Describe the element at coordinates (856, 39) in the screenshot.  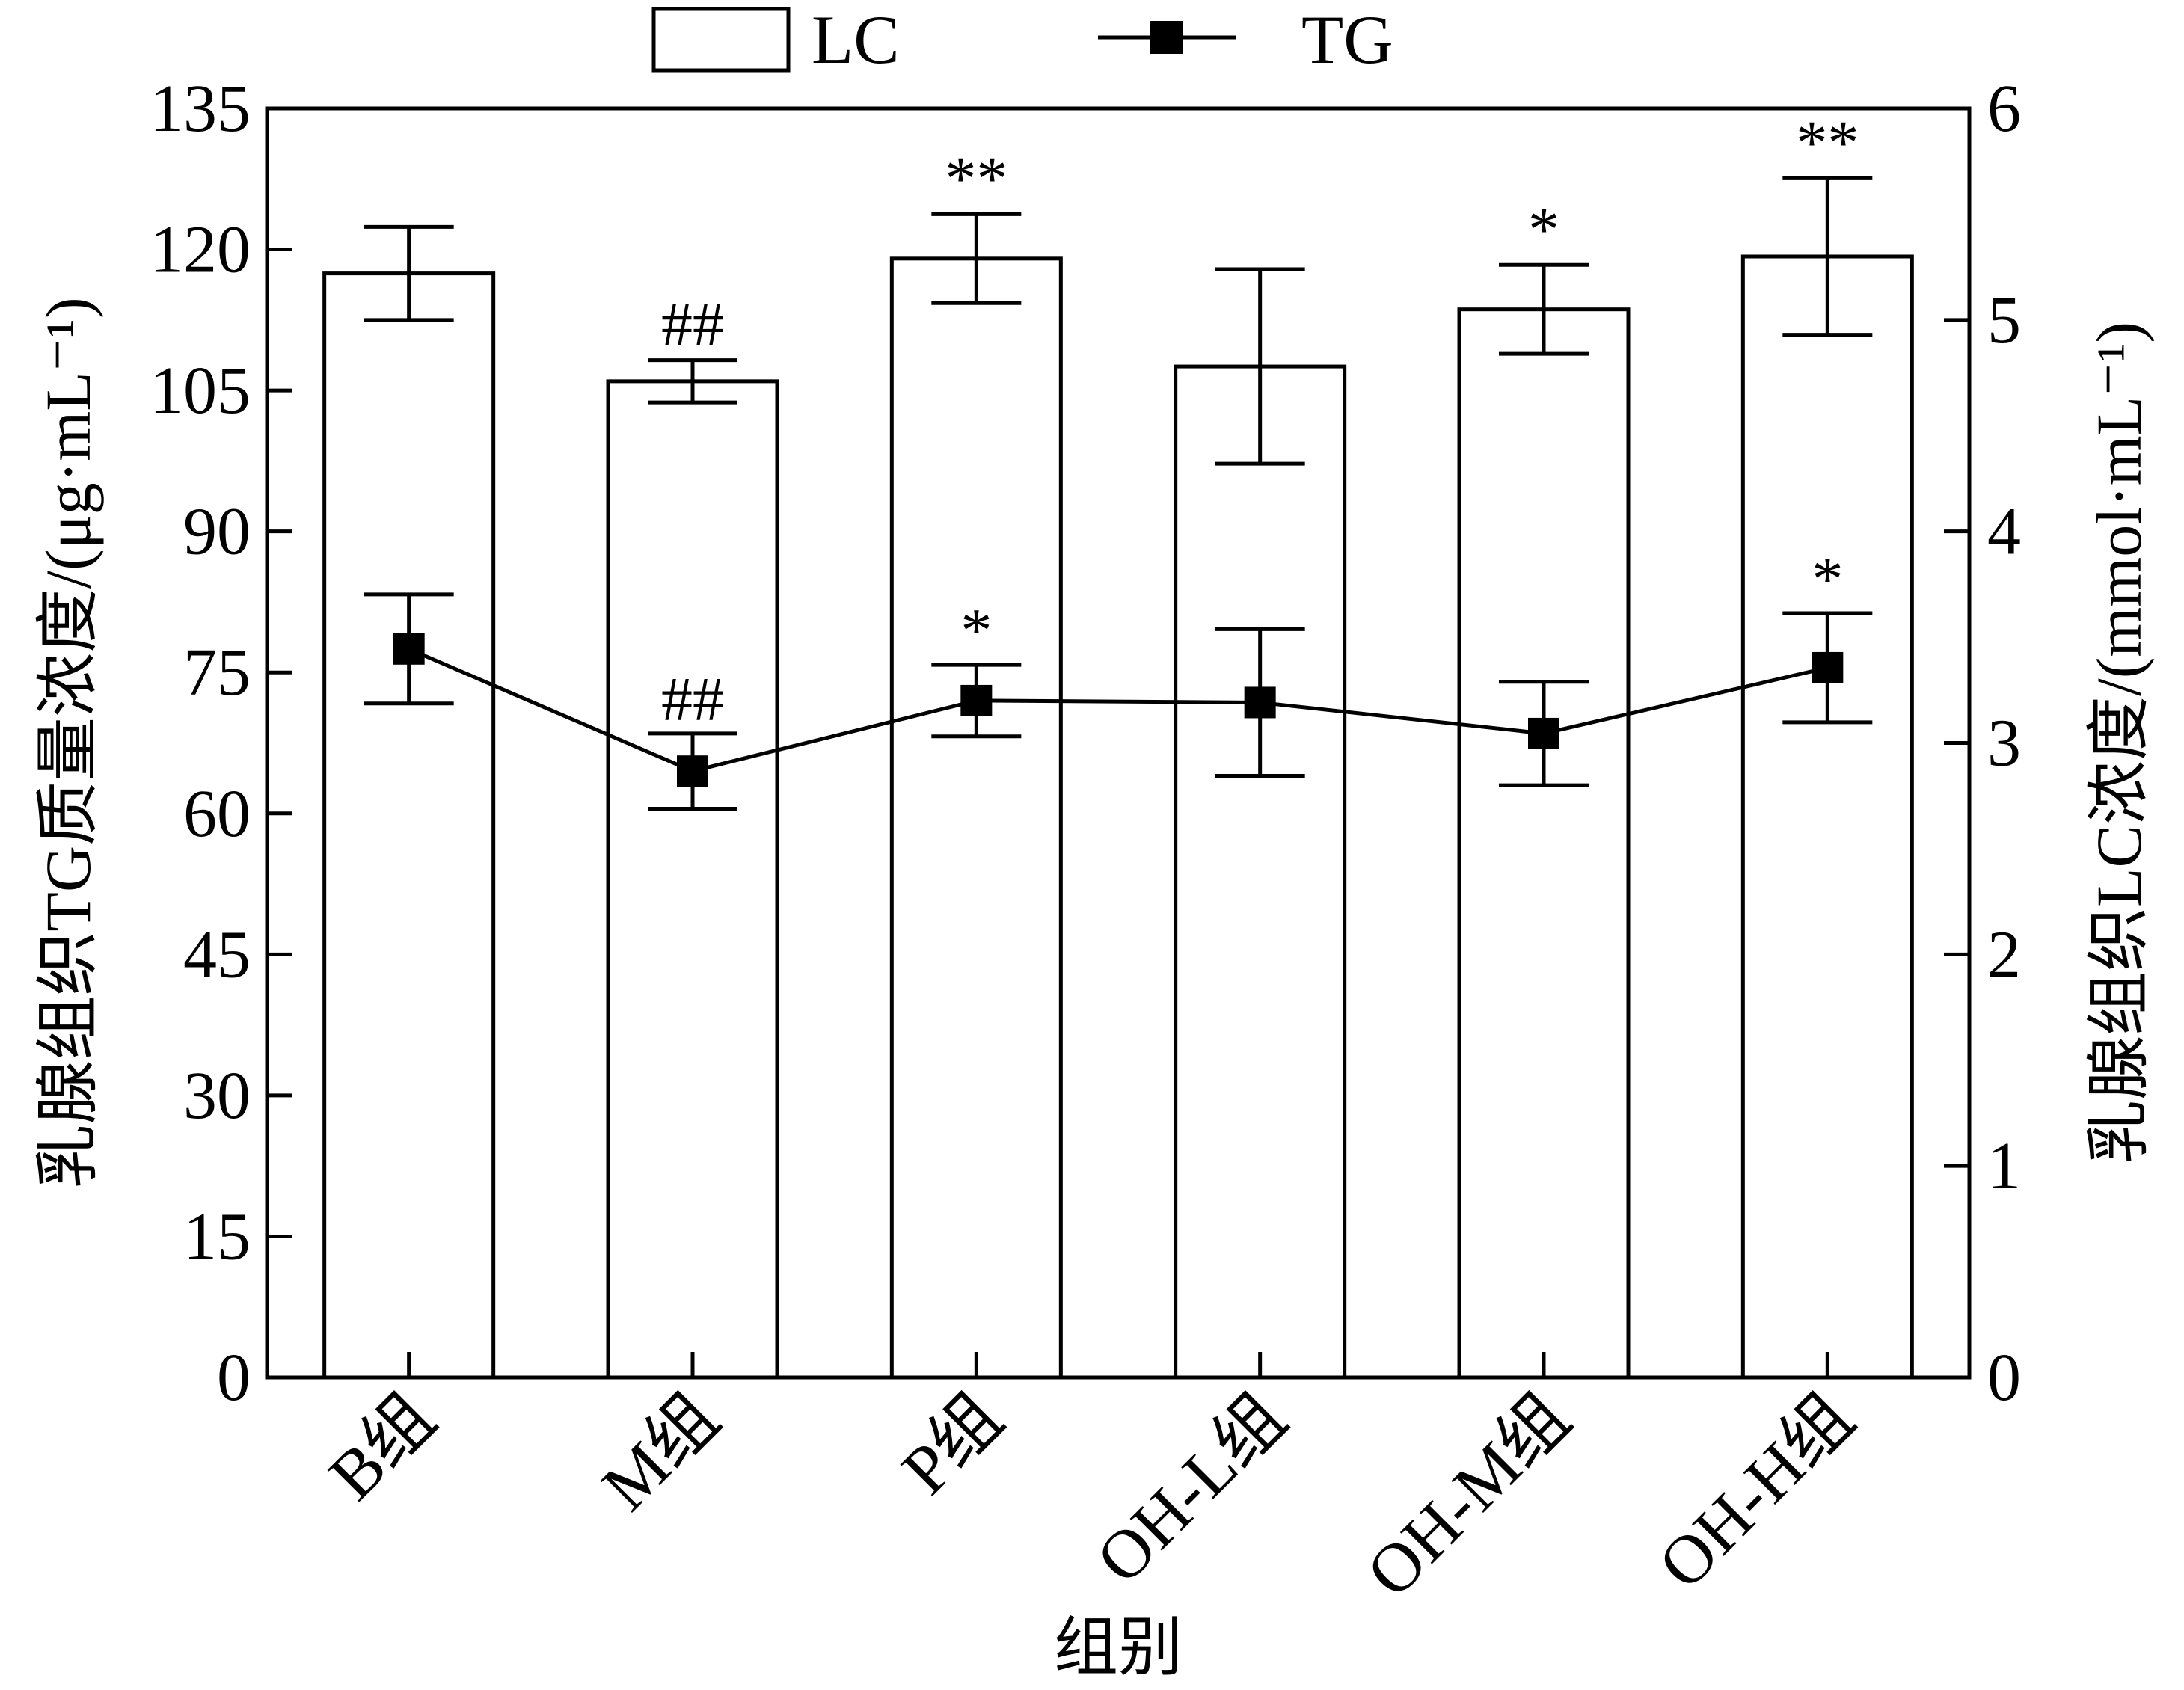
I see `legend-lc-label: LC` at that location.